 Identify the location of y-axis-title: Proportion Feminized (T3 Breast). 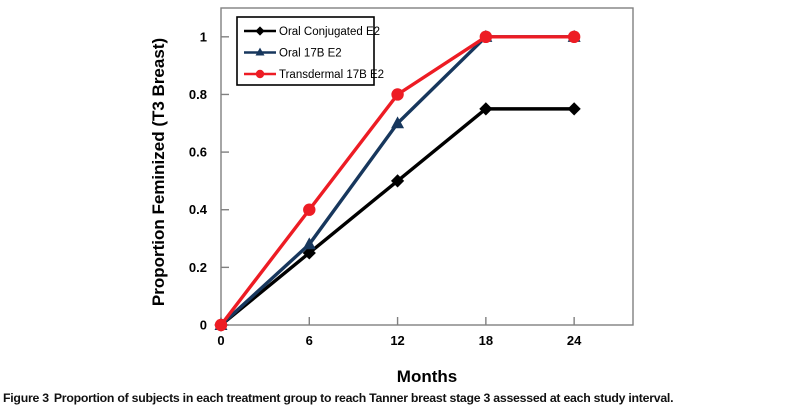
(158, 172).